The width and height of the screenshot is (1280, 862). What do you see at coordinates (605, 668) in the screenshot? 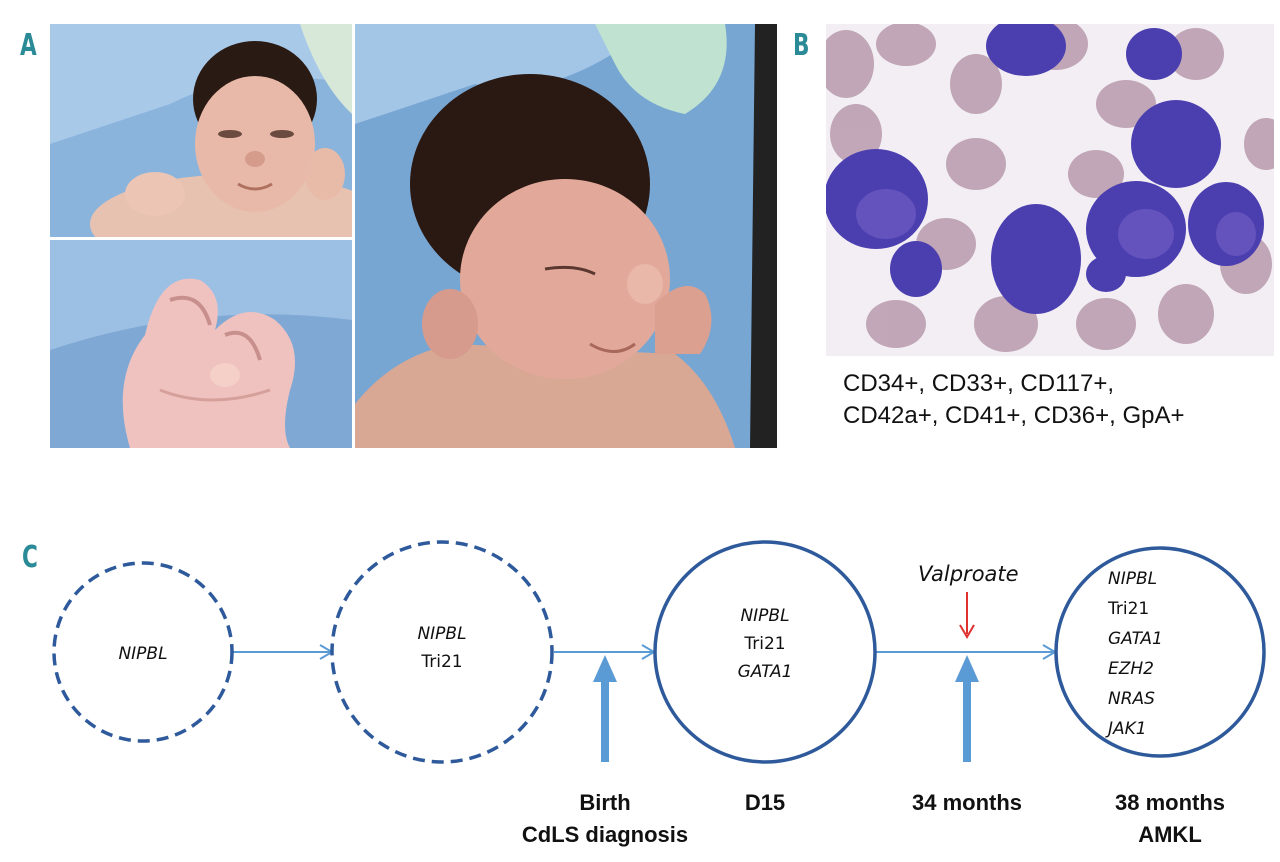
I see `birth-arrow-head` at bounding box center [605, 668].